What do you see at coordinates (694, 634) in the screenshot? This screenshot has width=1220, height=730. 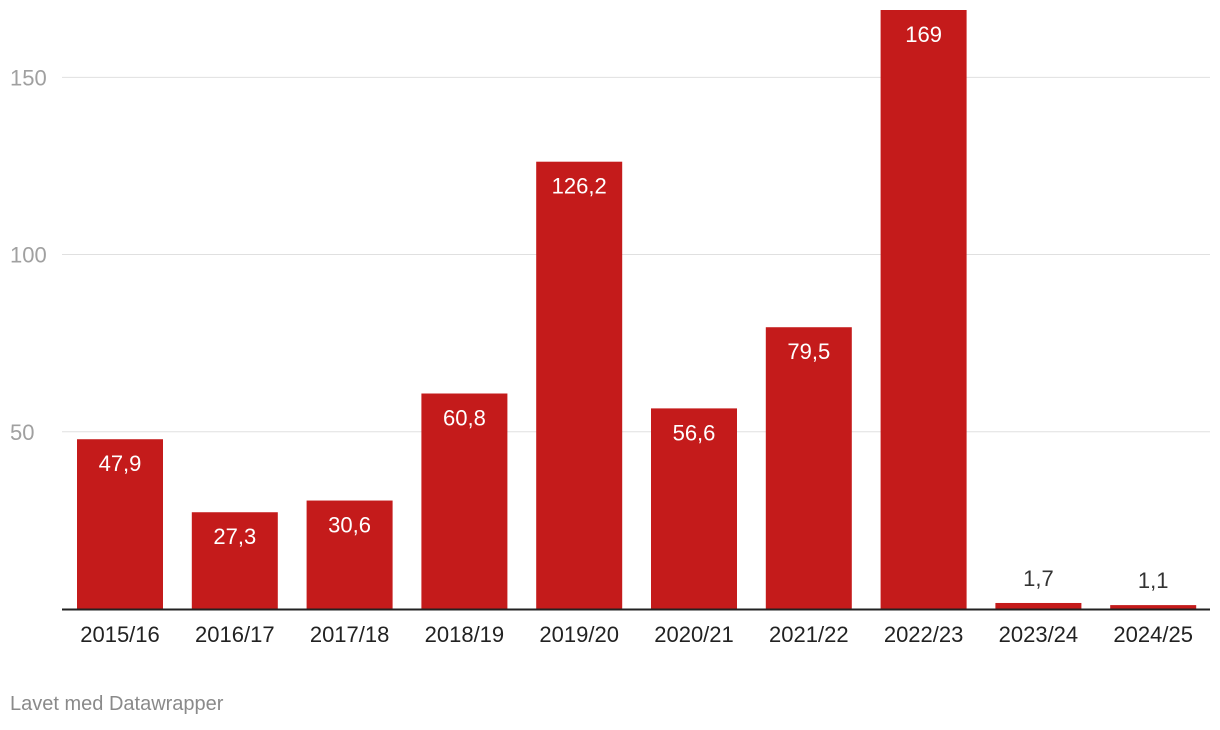 I see `x-tick-label-2020/21: 2020/21` at bounding box center [694, 634].